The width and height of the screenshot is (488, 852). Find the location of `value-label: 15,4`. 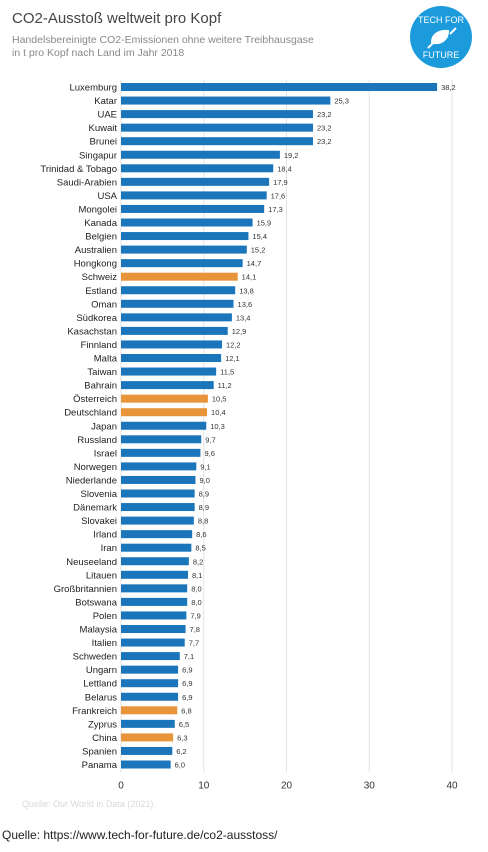

value-label: 15,4 is located at coordinates (259, 236).